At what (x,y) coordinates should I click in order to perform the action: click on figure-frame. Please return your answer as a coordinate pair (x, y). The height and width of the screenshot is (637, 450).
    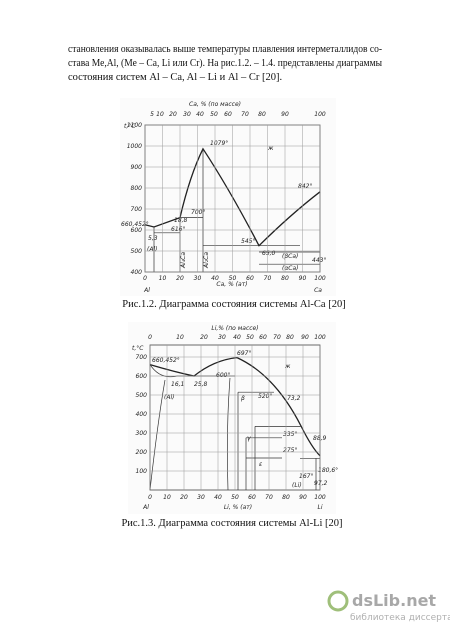
    Looking at the image, I should click on (228, 197).